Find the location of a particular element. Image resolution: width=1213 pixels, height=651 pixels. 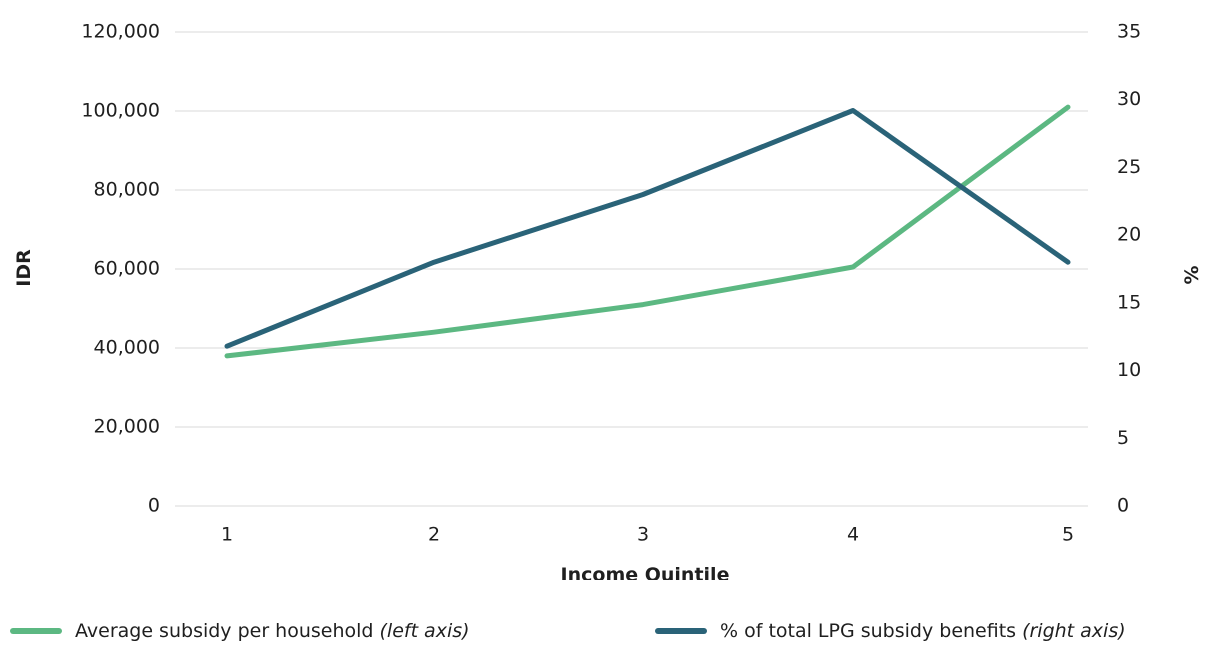

x-tick-label: 2 is located at coordinates (434, 535).